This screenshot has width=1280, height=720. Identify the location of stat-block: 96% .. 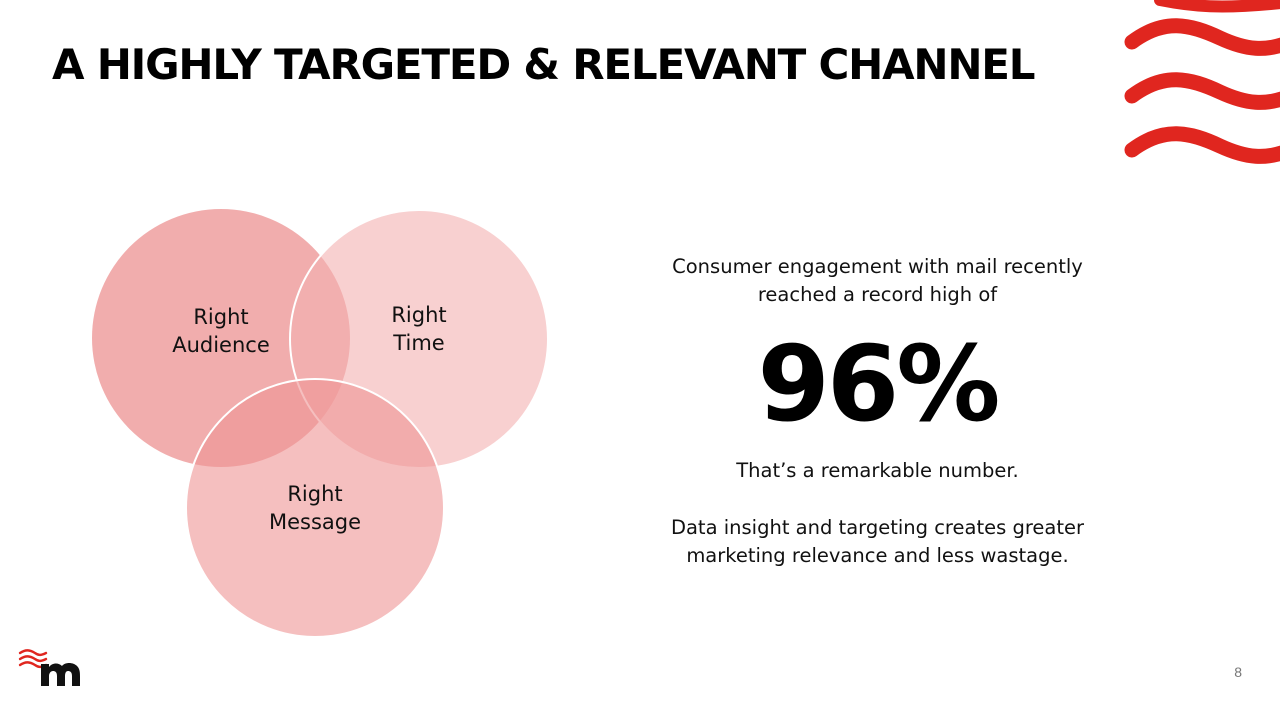
(877, 384).